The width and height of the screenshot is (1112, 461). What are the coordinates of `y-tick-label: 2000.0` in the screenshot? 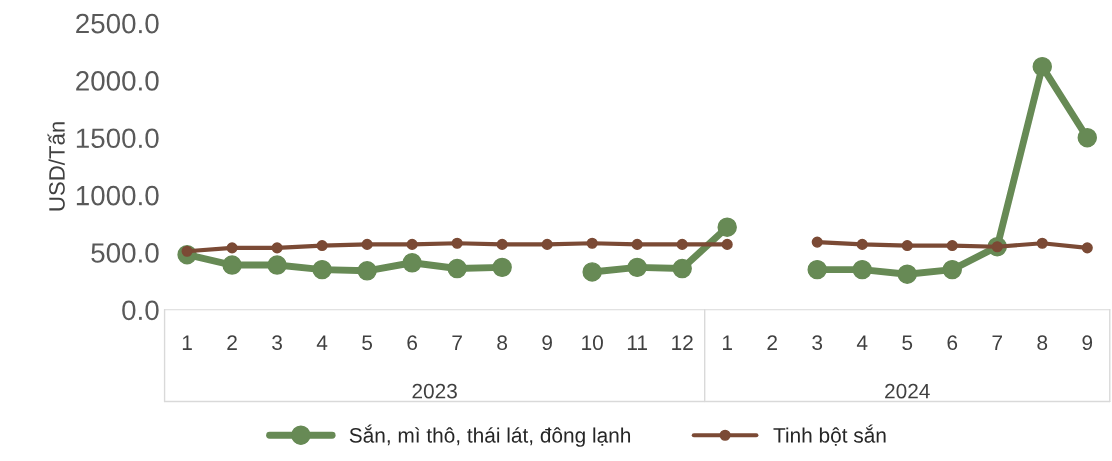 It's located at (117, 81).